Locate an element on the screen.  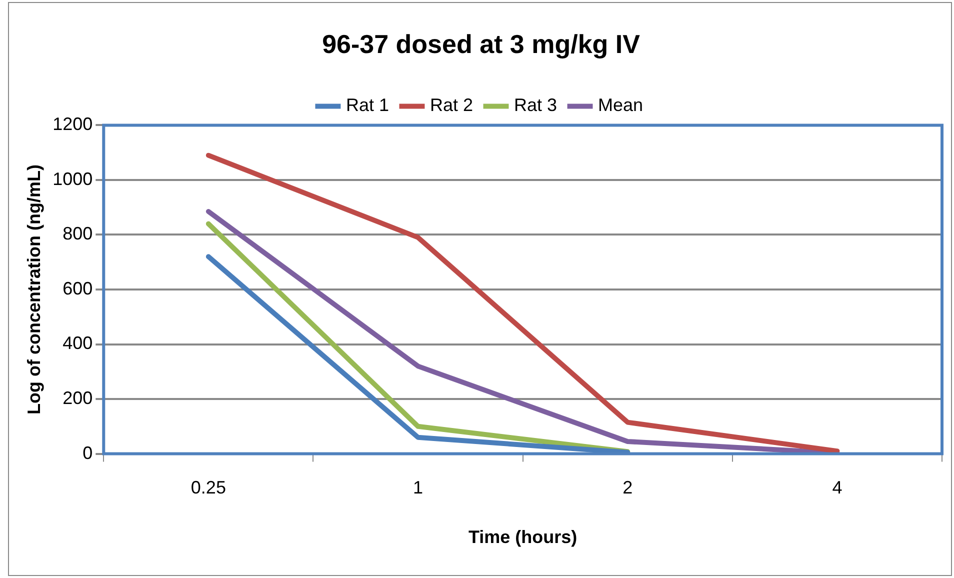
chart-title: 96-37 dosed at 3 mg/kg IV is located at coordinates (481, 43).